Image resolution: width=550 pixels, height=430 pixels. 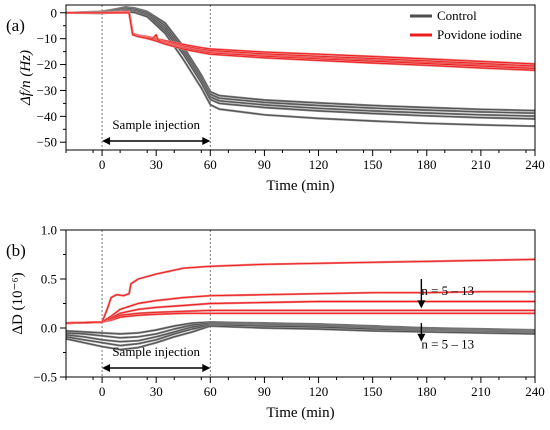 I want to click on panel-a-legend-label-1: Povidone iodine, so click(x=479, y=34).